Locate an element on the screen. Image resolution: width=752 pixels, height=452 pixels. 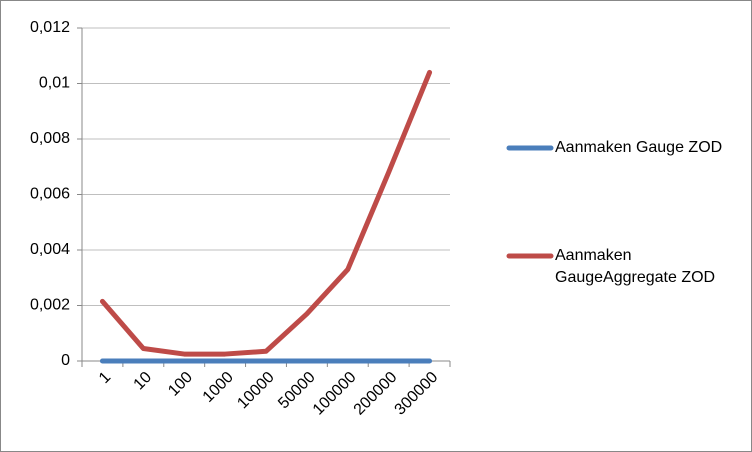
legend-label: Aanmaken GaugeAggregate ZOD is located at coordinates (635, 266).